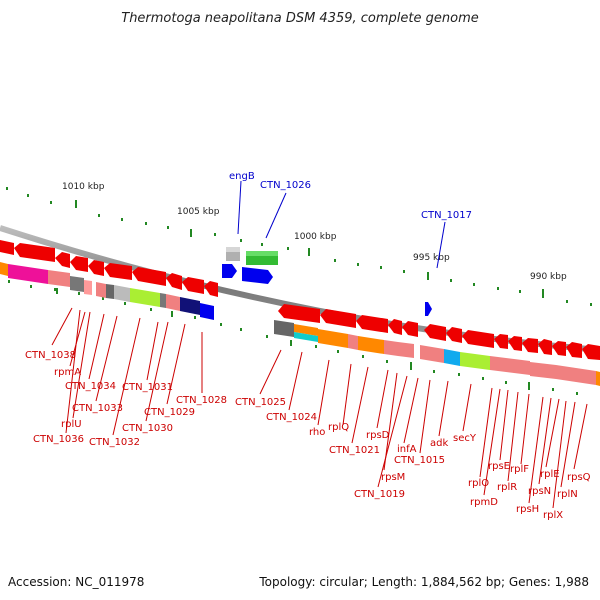 The width and height of the screenshot is (600, 600). Describe the element at coordinates (419, 460) in the screenshot. I see `label-ctn-1015: CTN_1015` at that location.